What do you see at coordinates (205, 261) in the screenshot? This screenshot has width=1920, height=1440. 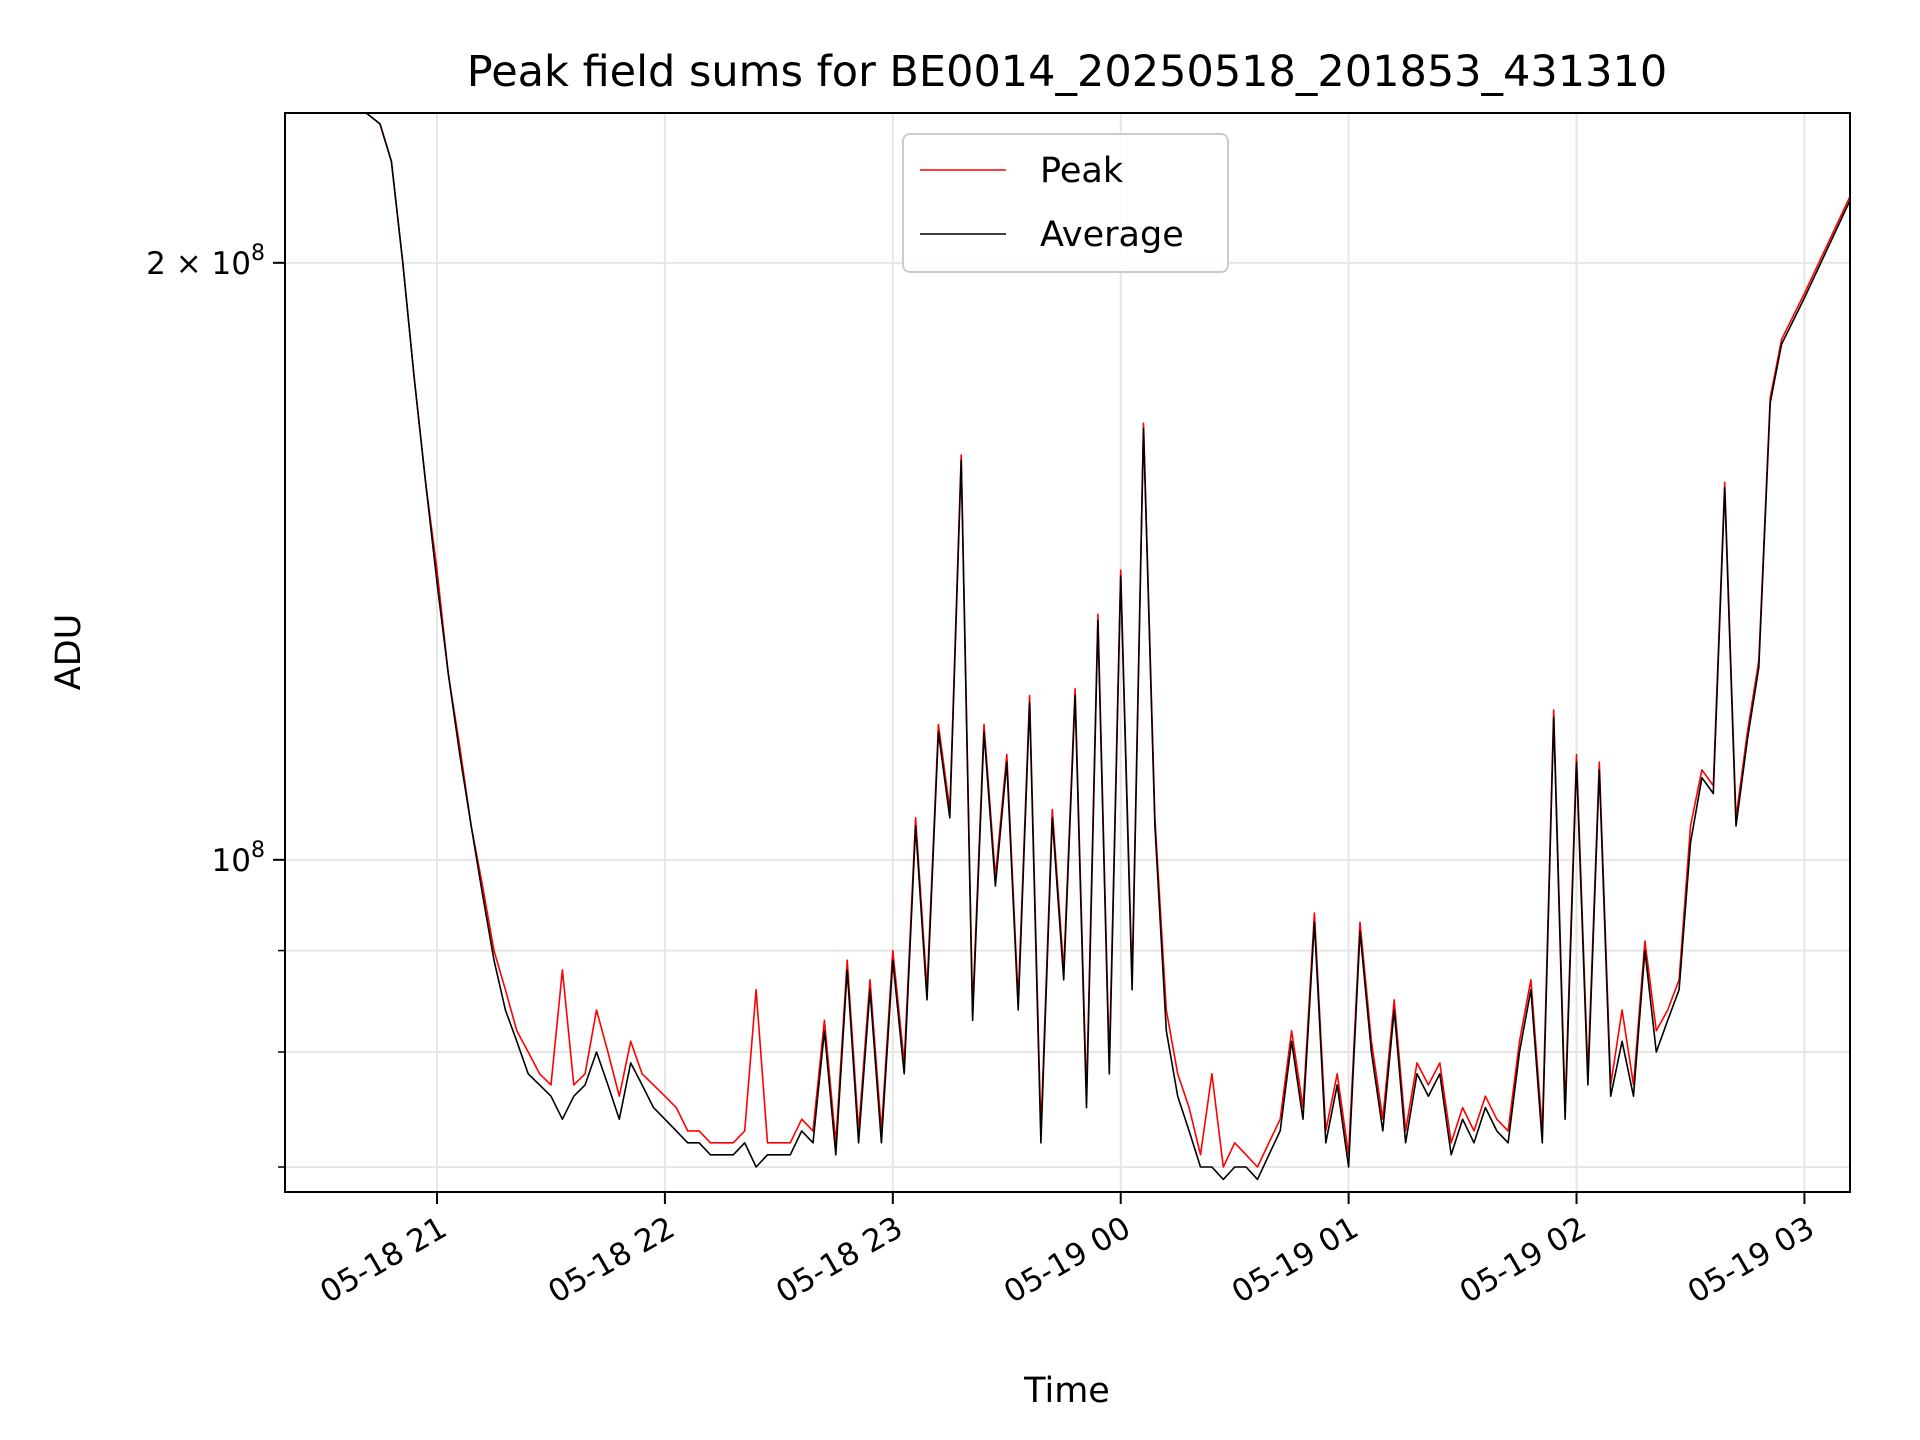 I see `y-tick-label: 2 × 108` at bounding box center [205, 261].